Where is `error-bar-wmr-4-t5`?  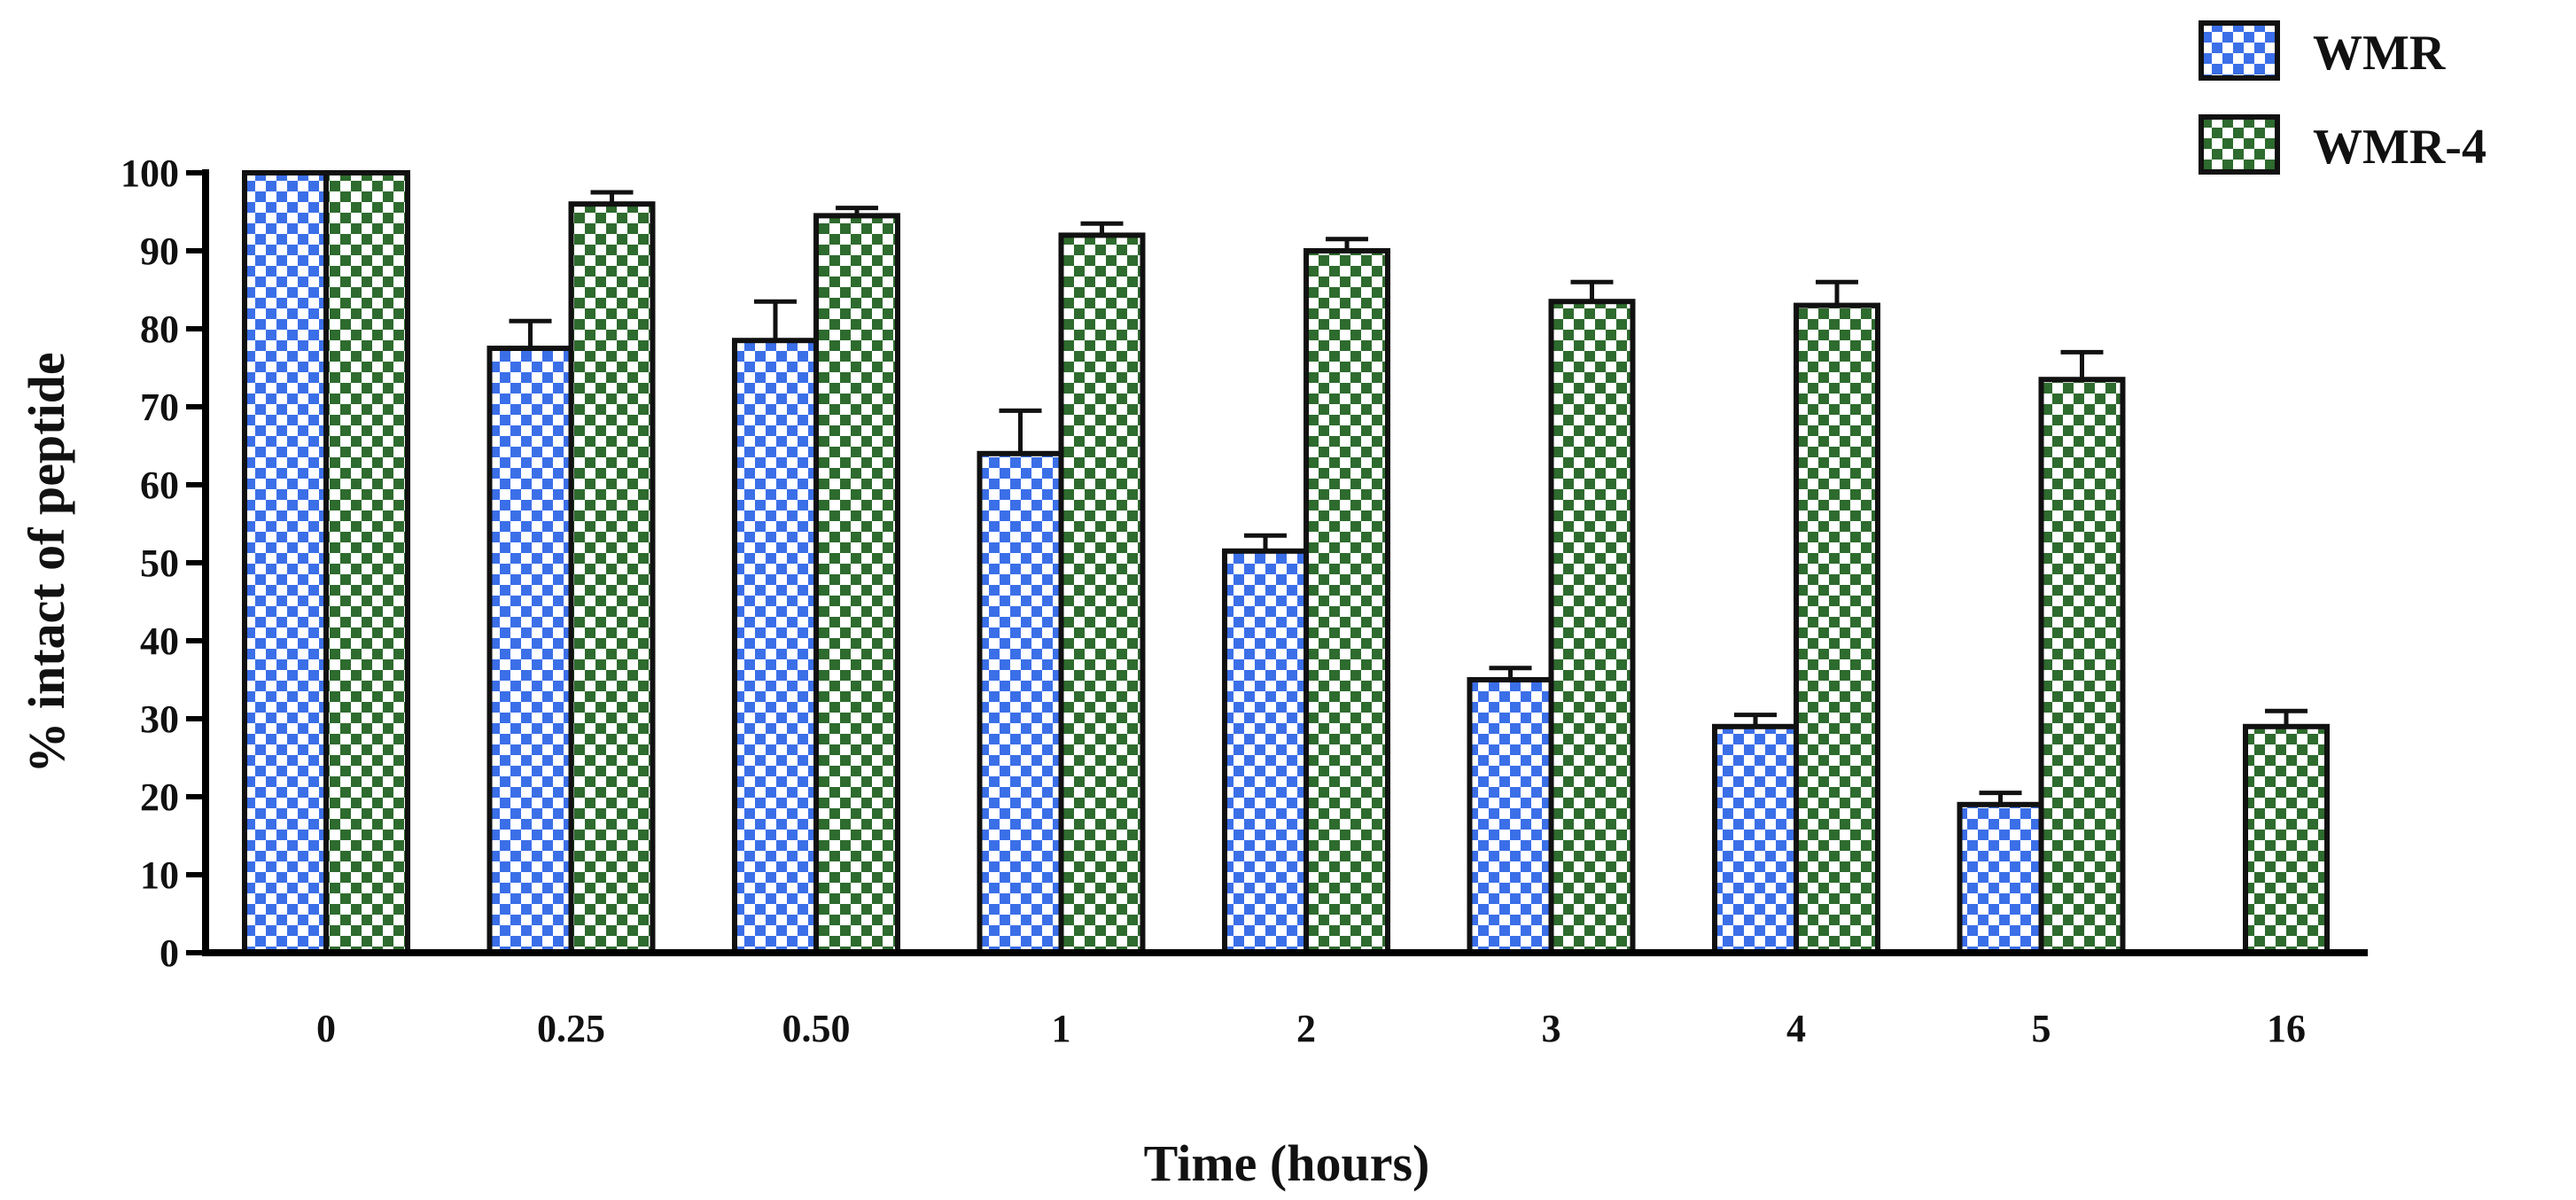
error-bar-wmr-4-t5 is located at coordinates (2082, 365).